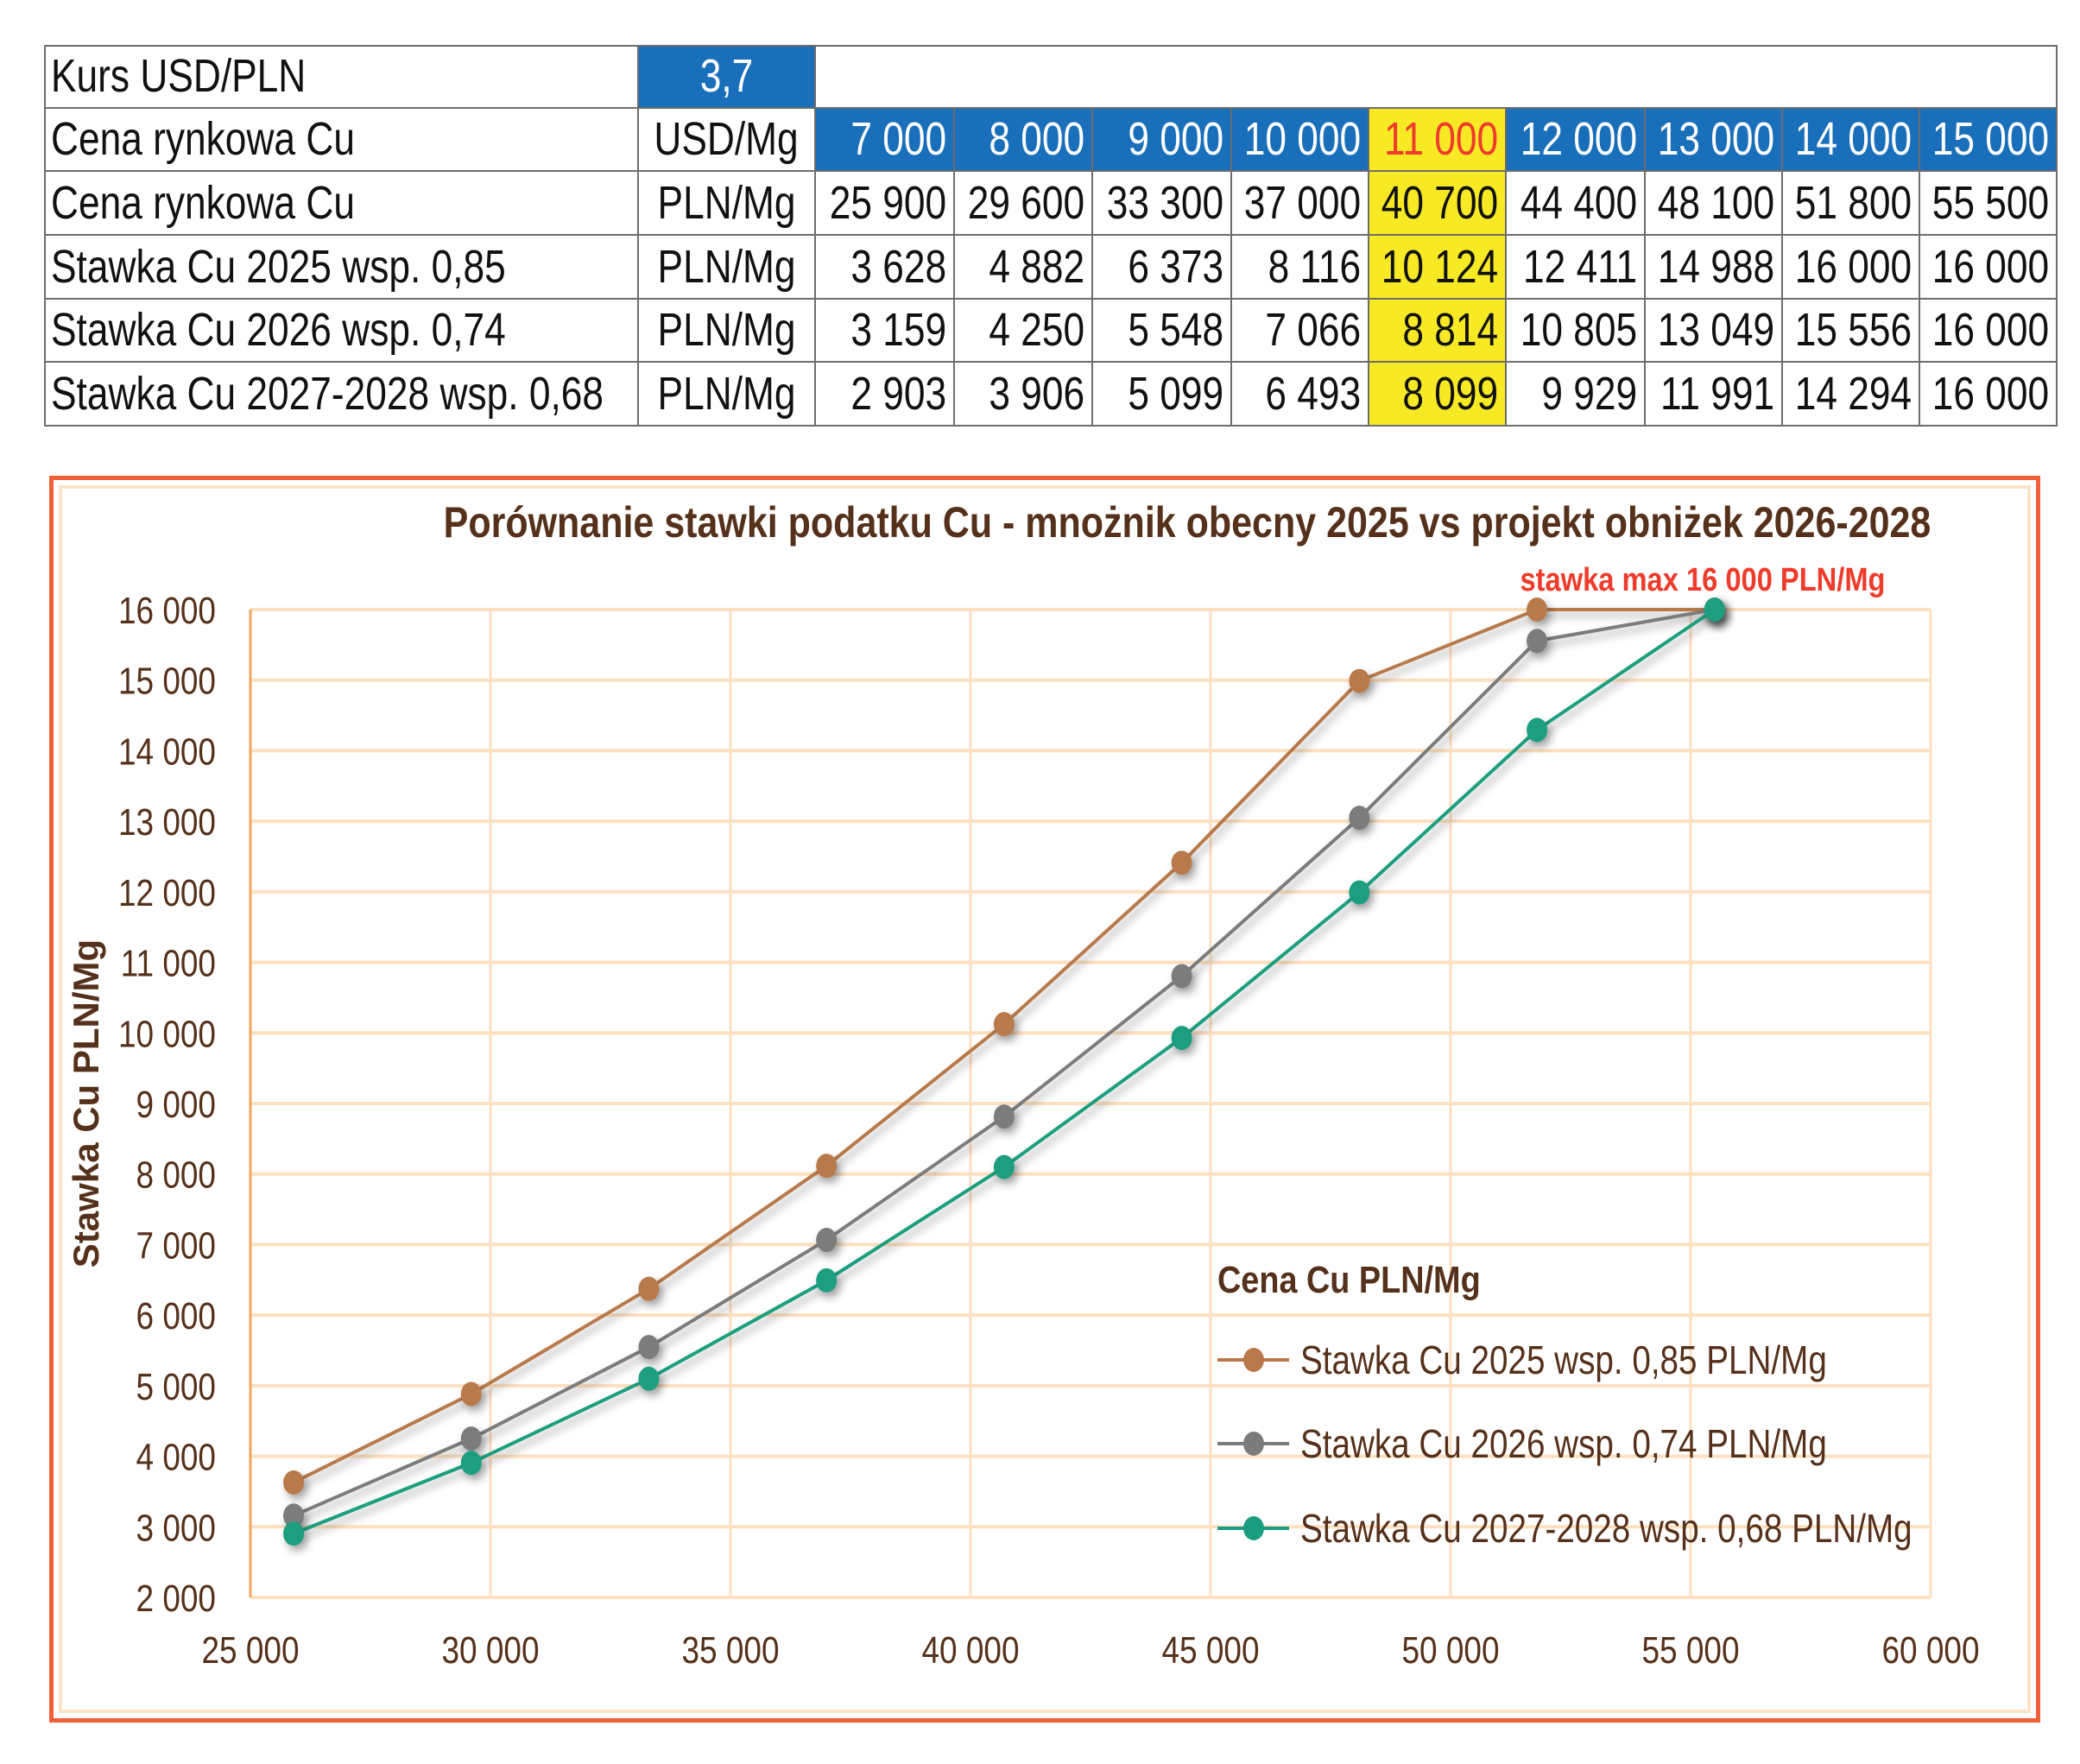 The height and width of the screenshot is (1764, 2080). What do you see at coordinates (278, 331) in the screenshot?
I see `row-label-text: Stawka Cu 2026 wsp. 0,74` at bounding box center [278, 331].